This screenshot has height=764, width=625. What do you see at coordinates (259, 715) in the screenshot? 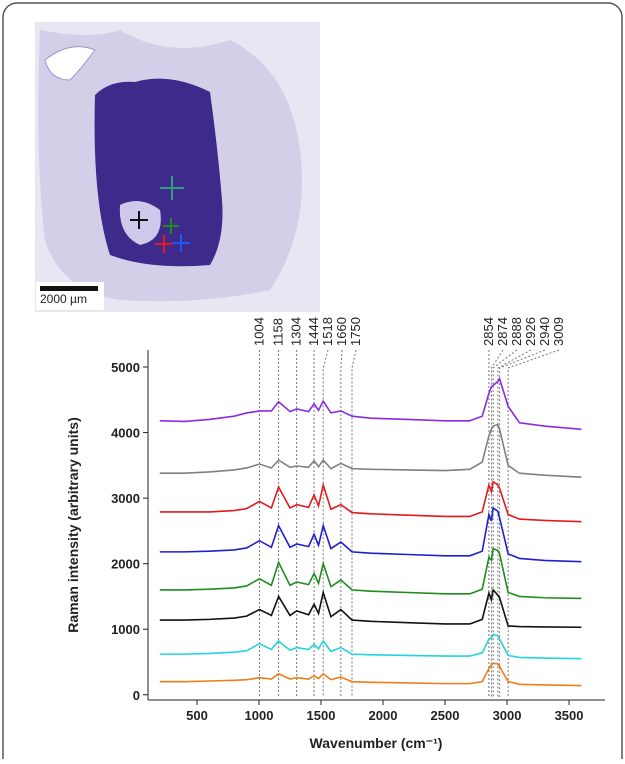
I see `x-tick-label: 1000` at bounding box center [259, 715].